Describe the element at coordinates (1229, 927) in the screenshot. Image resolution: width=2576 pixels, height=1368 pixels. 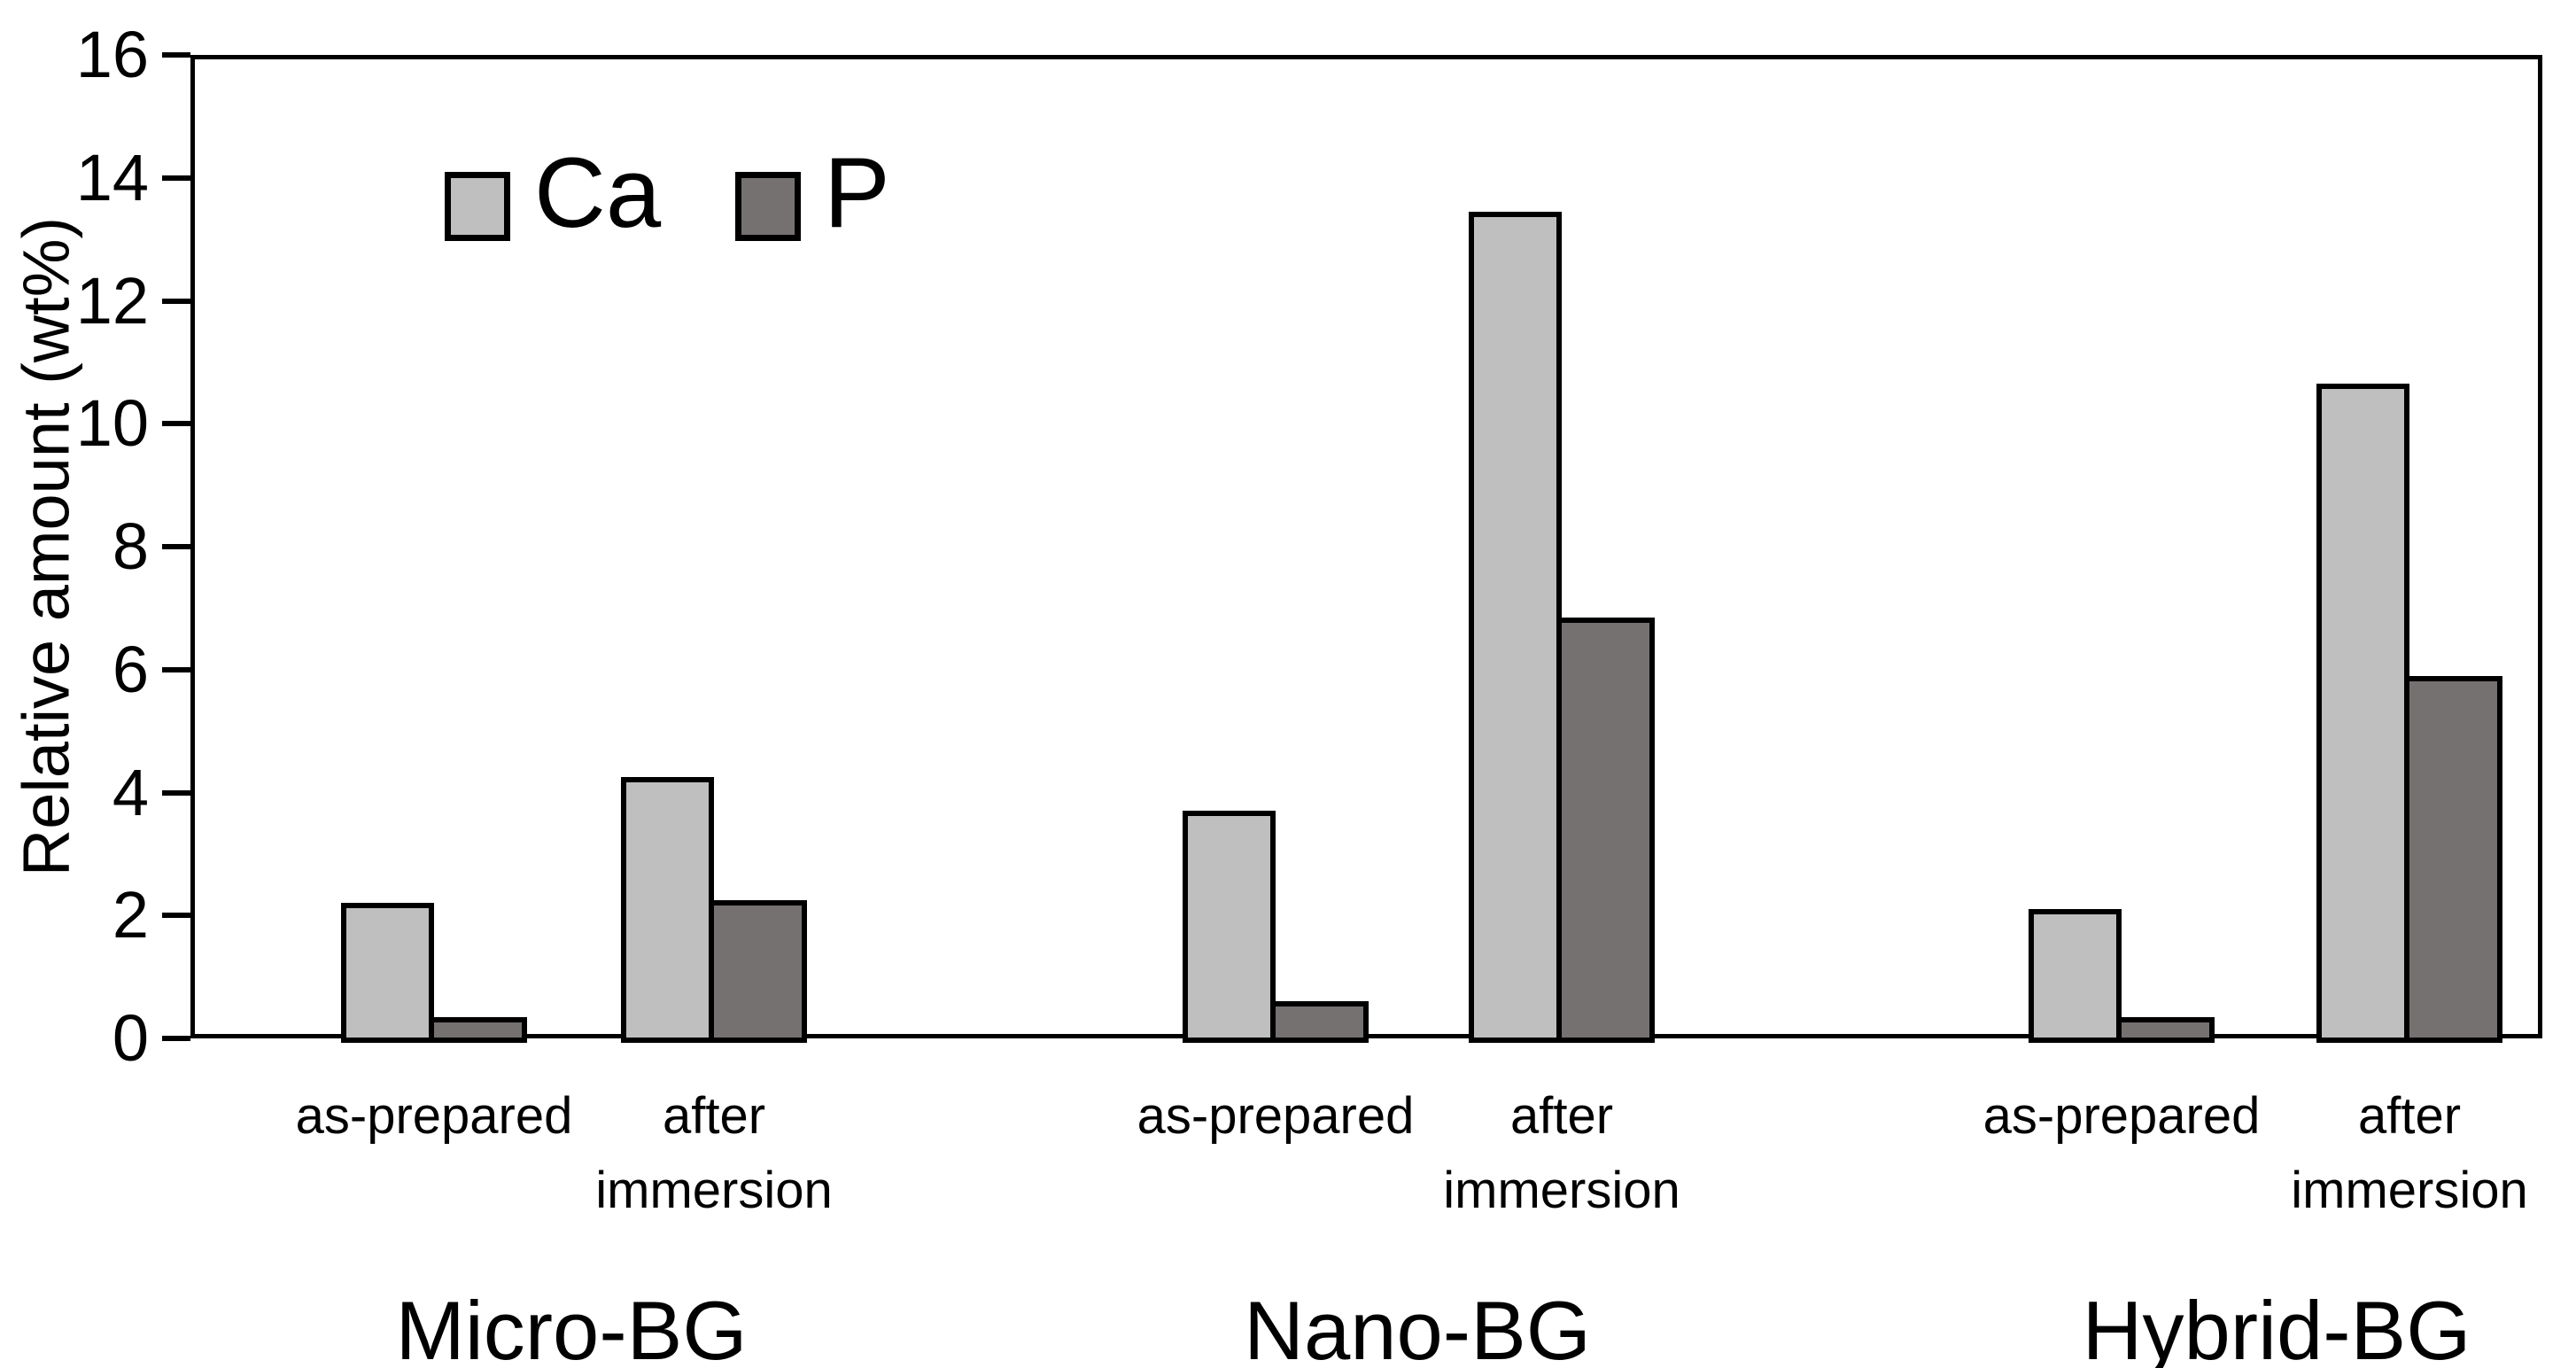
I see `bar-nano-bg-as-prepared-ca` at that location.